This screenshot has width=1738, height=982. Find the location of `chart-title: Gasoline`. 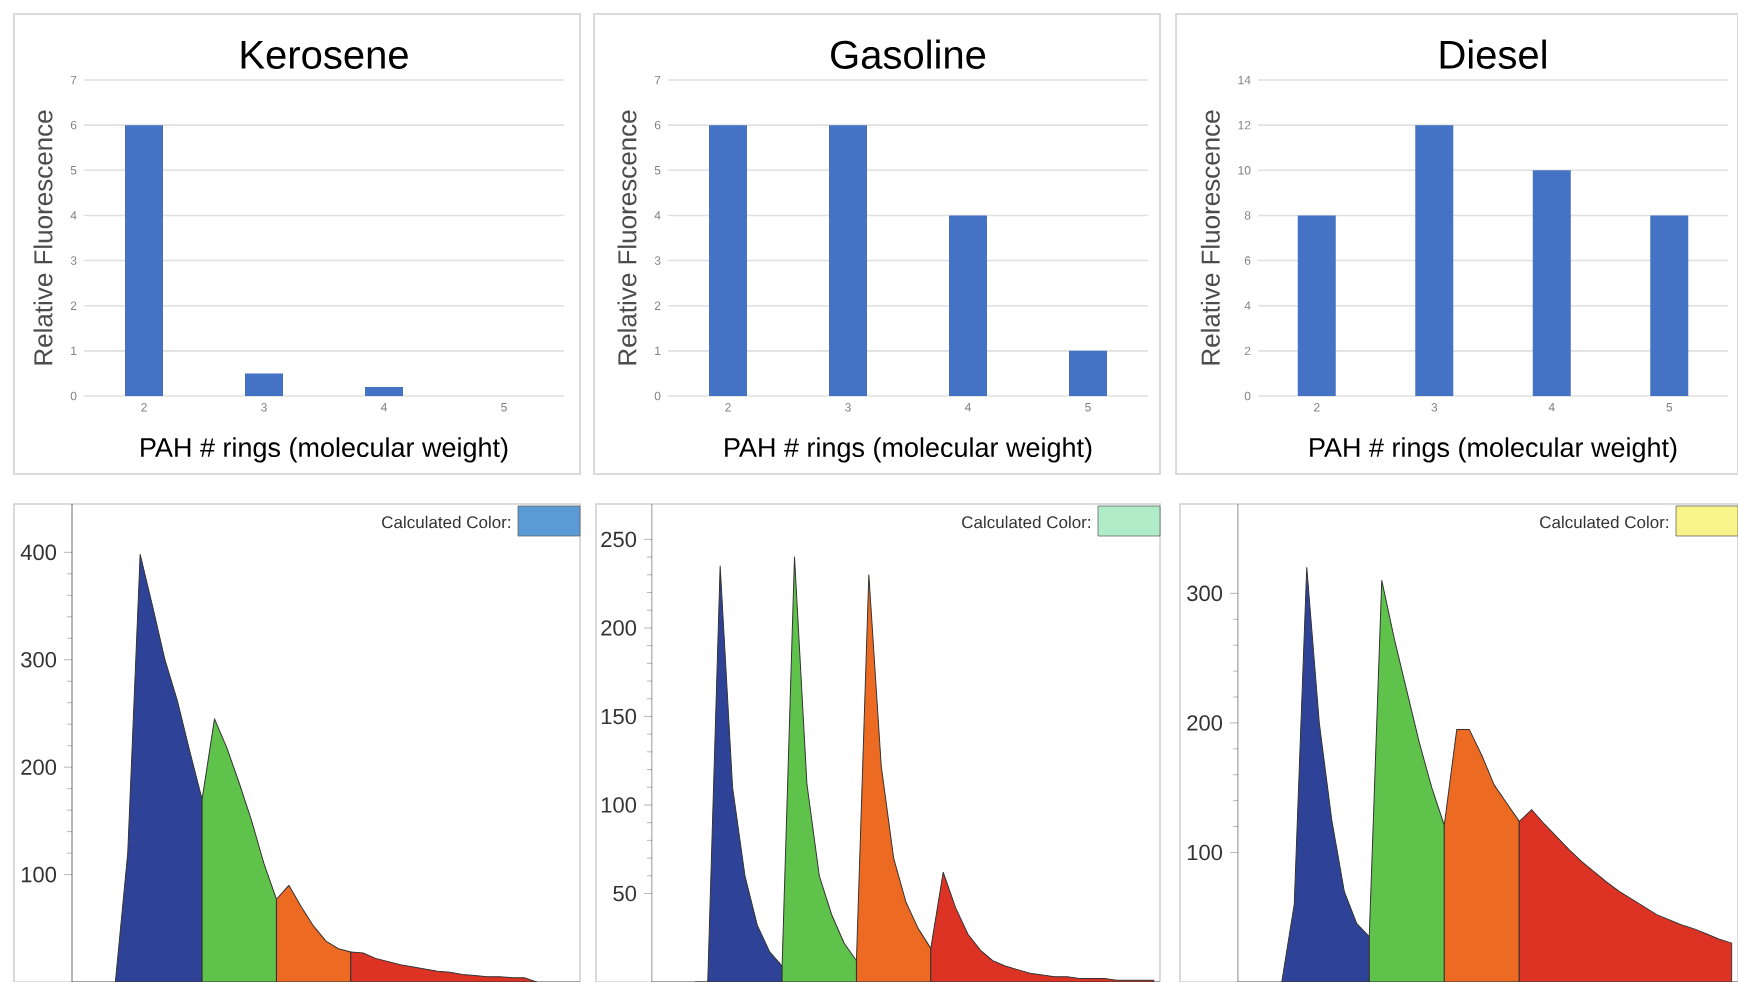

chart-title: Gasoline is located at coordinates (908, 54).